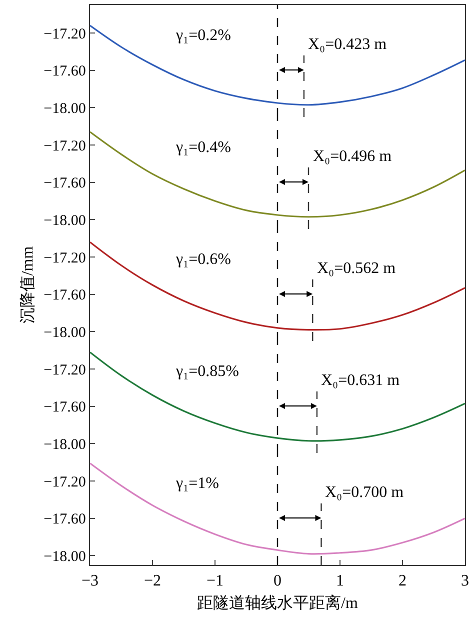 This screenshot has width=470, height=630. I want to click on x-tick-label: −1, so click(215, 581).